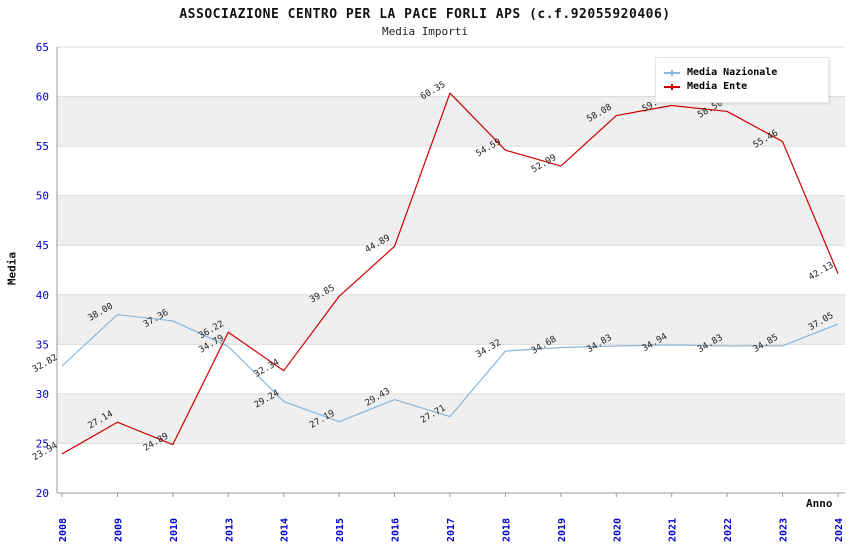 The height and width of the screenshot is (550, 850). Describe the element at coordinates (42, 394) in the screenshot. I see `y-tick-label: 30` at that location.